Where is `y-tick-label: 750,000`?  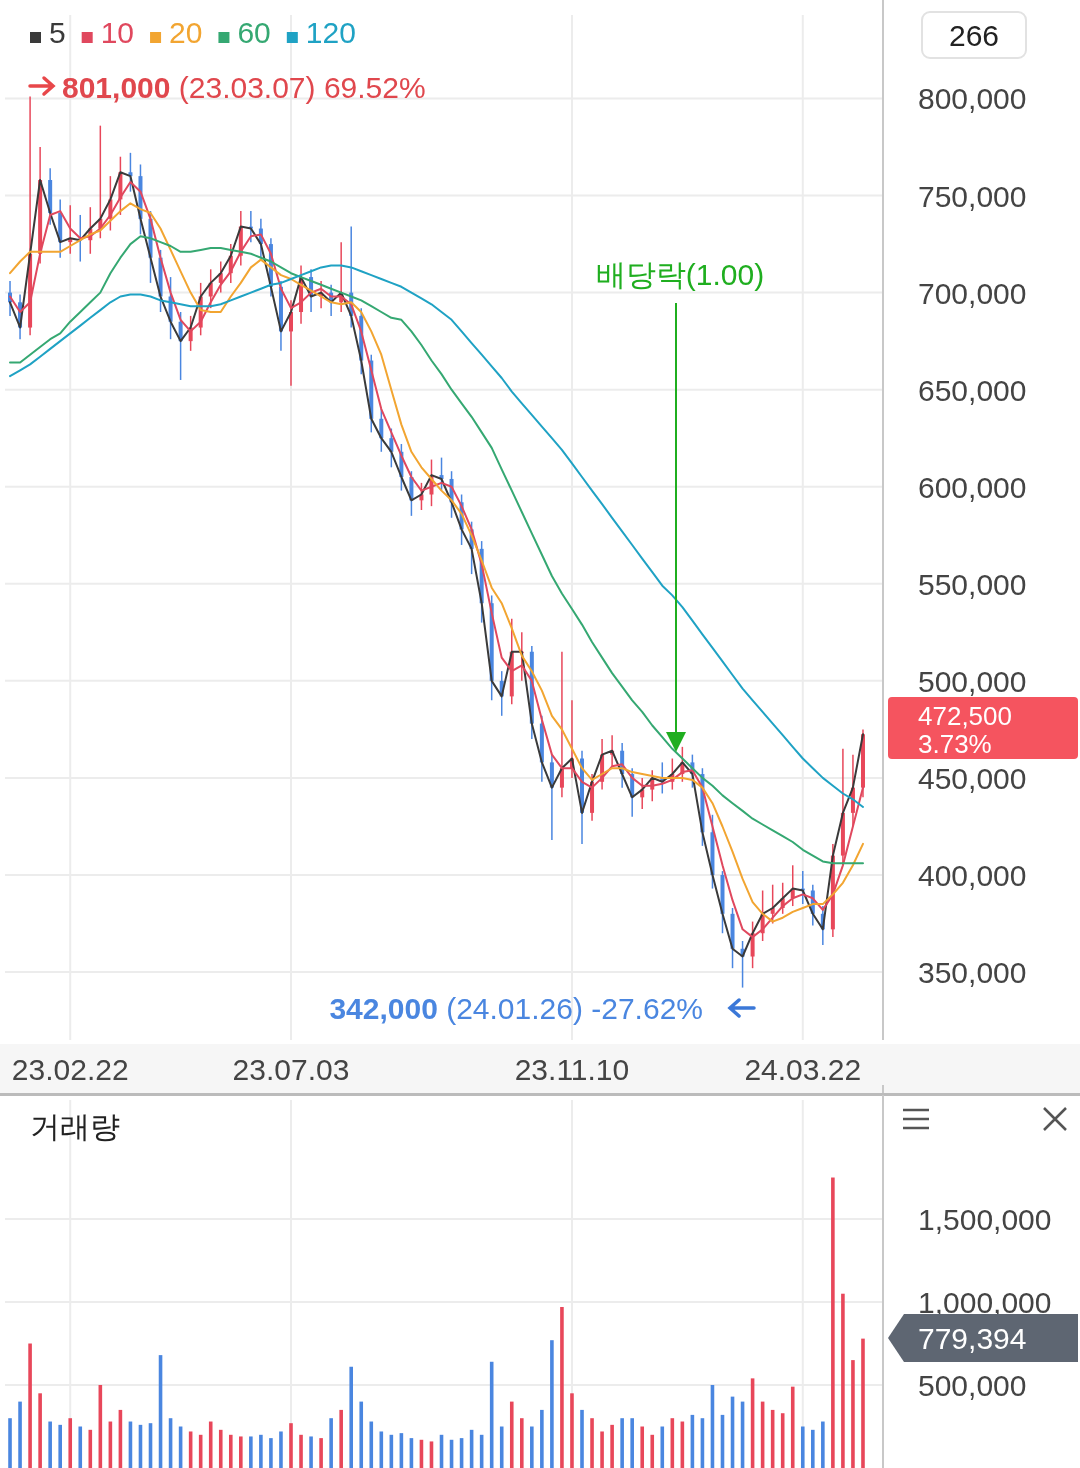 y-tick-label: 750,000 is located at coordinates (972, 196).